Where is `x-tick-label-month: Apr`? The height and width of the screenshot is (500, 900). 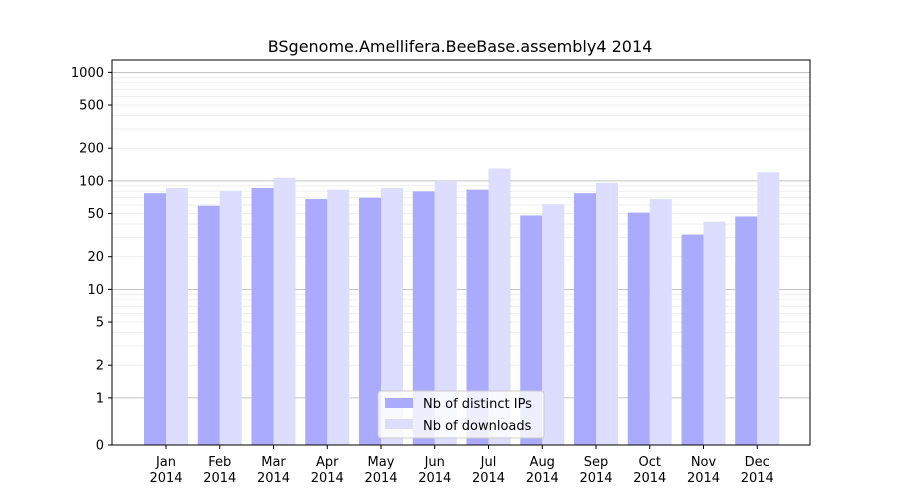 x-tick-label-month: Apr is located at coordinates (327, 462).